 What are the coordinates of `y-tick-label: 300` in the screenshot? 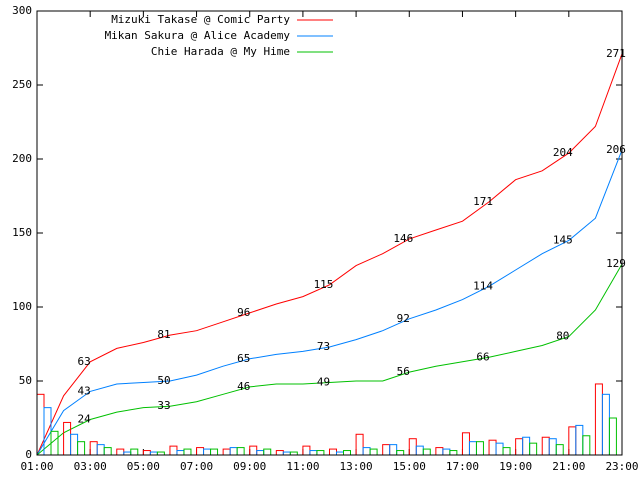 It's located at (22, 10).